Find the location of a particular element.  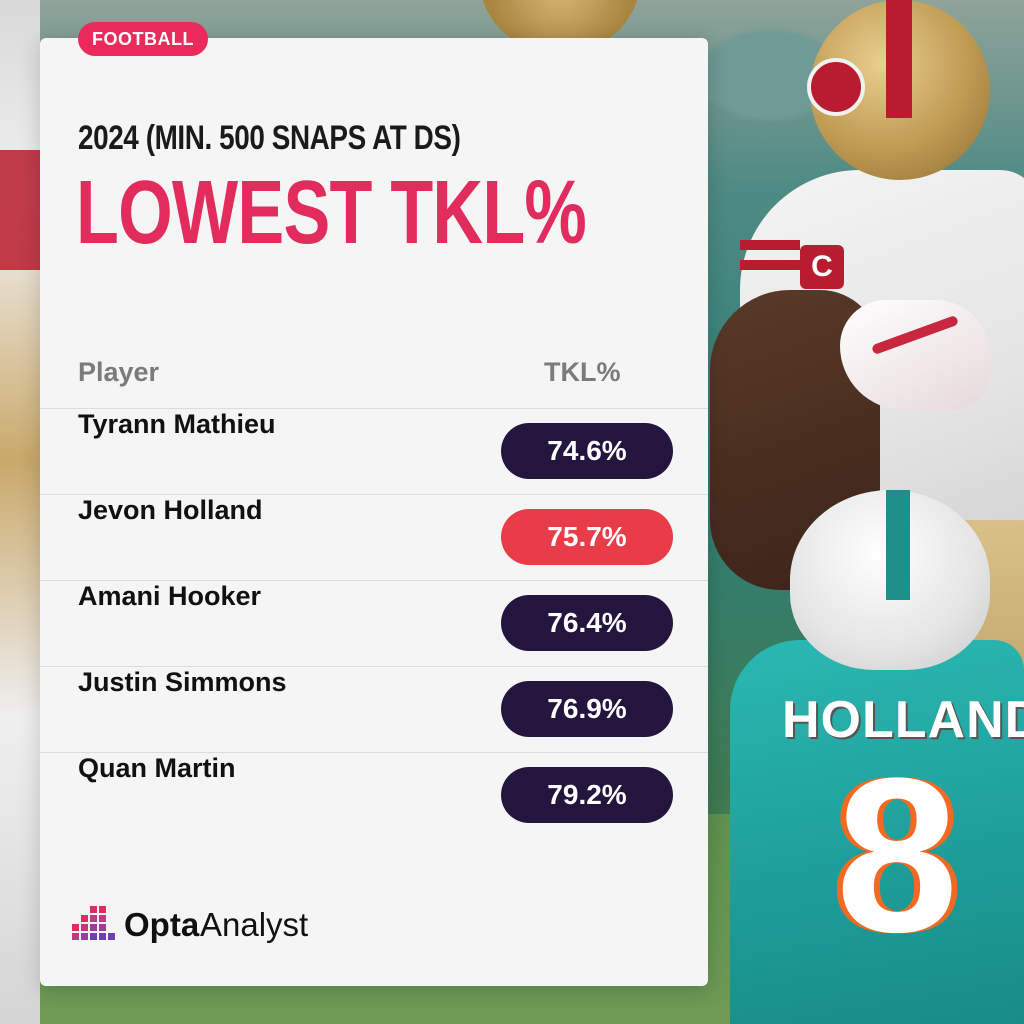

dolphins-player: HOLLAND 8 is located at coordinates (877, 757).